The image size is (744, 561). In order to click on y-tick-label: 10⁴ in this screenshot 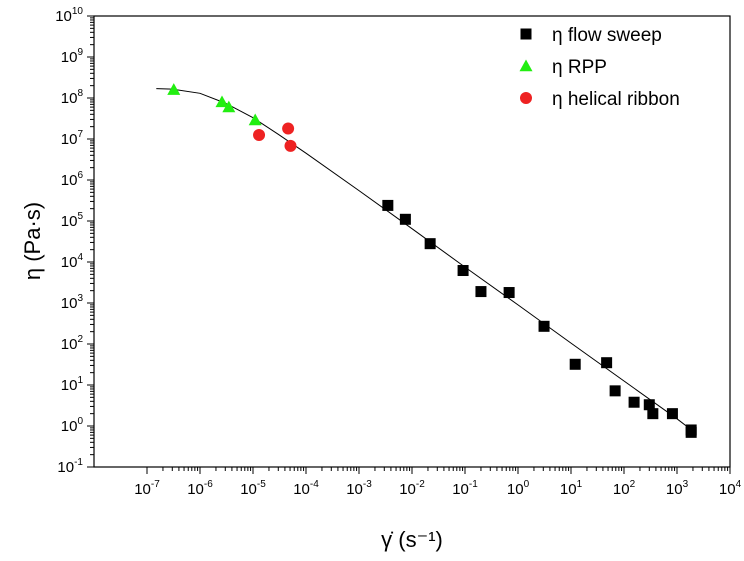, I will do `click(72, 261)`.